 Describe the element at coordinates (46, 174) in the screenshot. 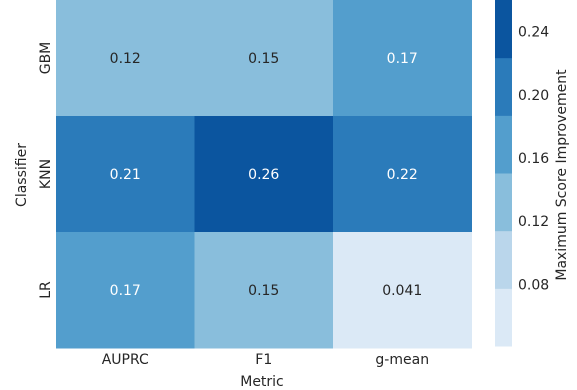

I see `y-tick-label: KNN` at that location.